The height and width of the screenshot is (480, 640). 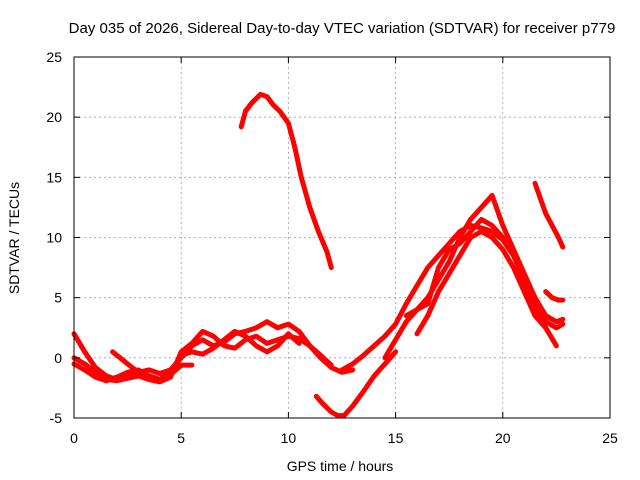 What do you see at coordinates (503, 438) in the screenshot?
I see `x-tick-label: 20` at bounding box center [503, 438].